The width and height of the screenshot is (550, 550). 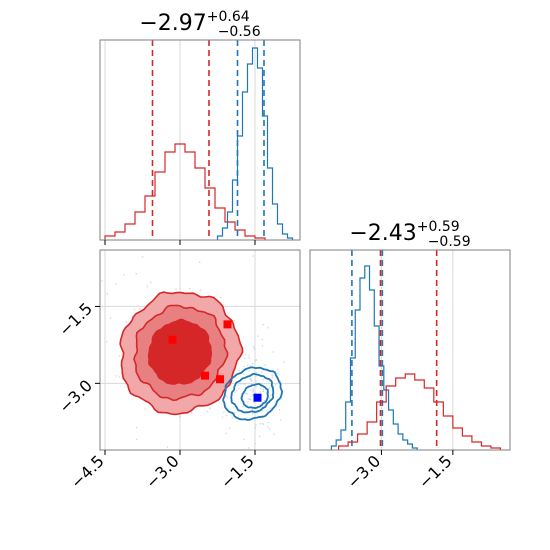 I want to click on x-ticks: −4.5 −3.0 −1.5, so click(x=162, y=471).